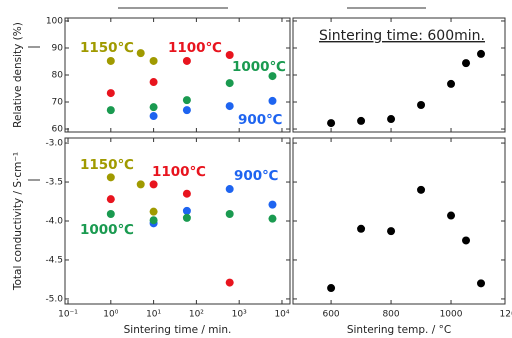 Image resolution: width=512 pixels, height=338 pixels. I want to click on x-tick-label: 1200, so click(506, 315).